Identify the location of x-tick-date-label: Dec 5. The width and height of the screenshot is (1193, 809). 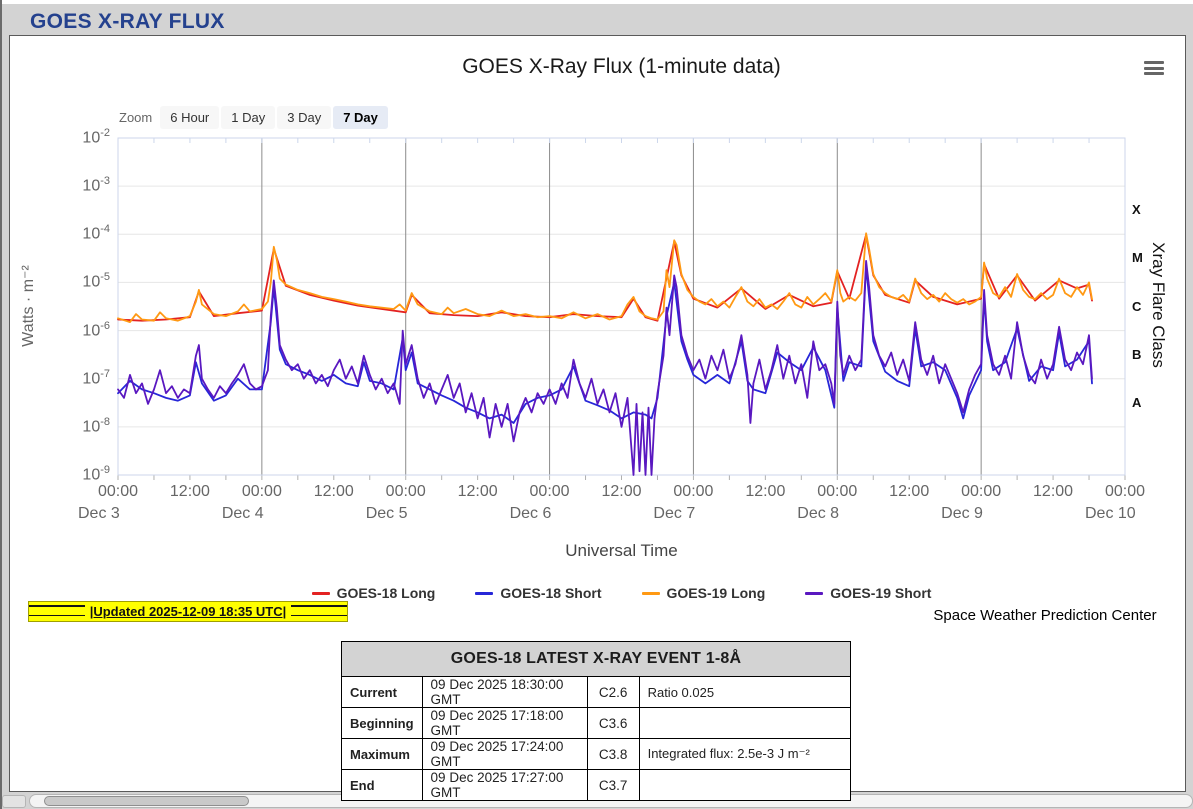
(386, 513).